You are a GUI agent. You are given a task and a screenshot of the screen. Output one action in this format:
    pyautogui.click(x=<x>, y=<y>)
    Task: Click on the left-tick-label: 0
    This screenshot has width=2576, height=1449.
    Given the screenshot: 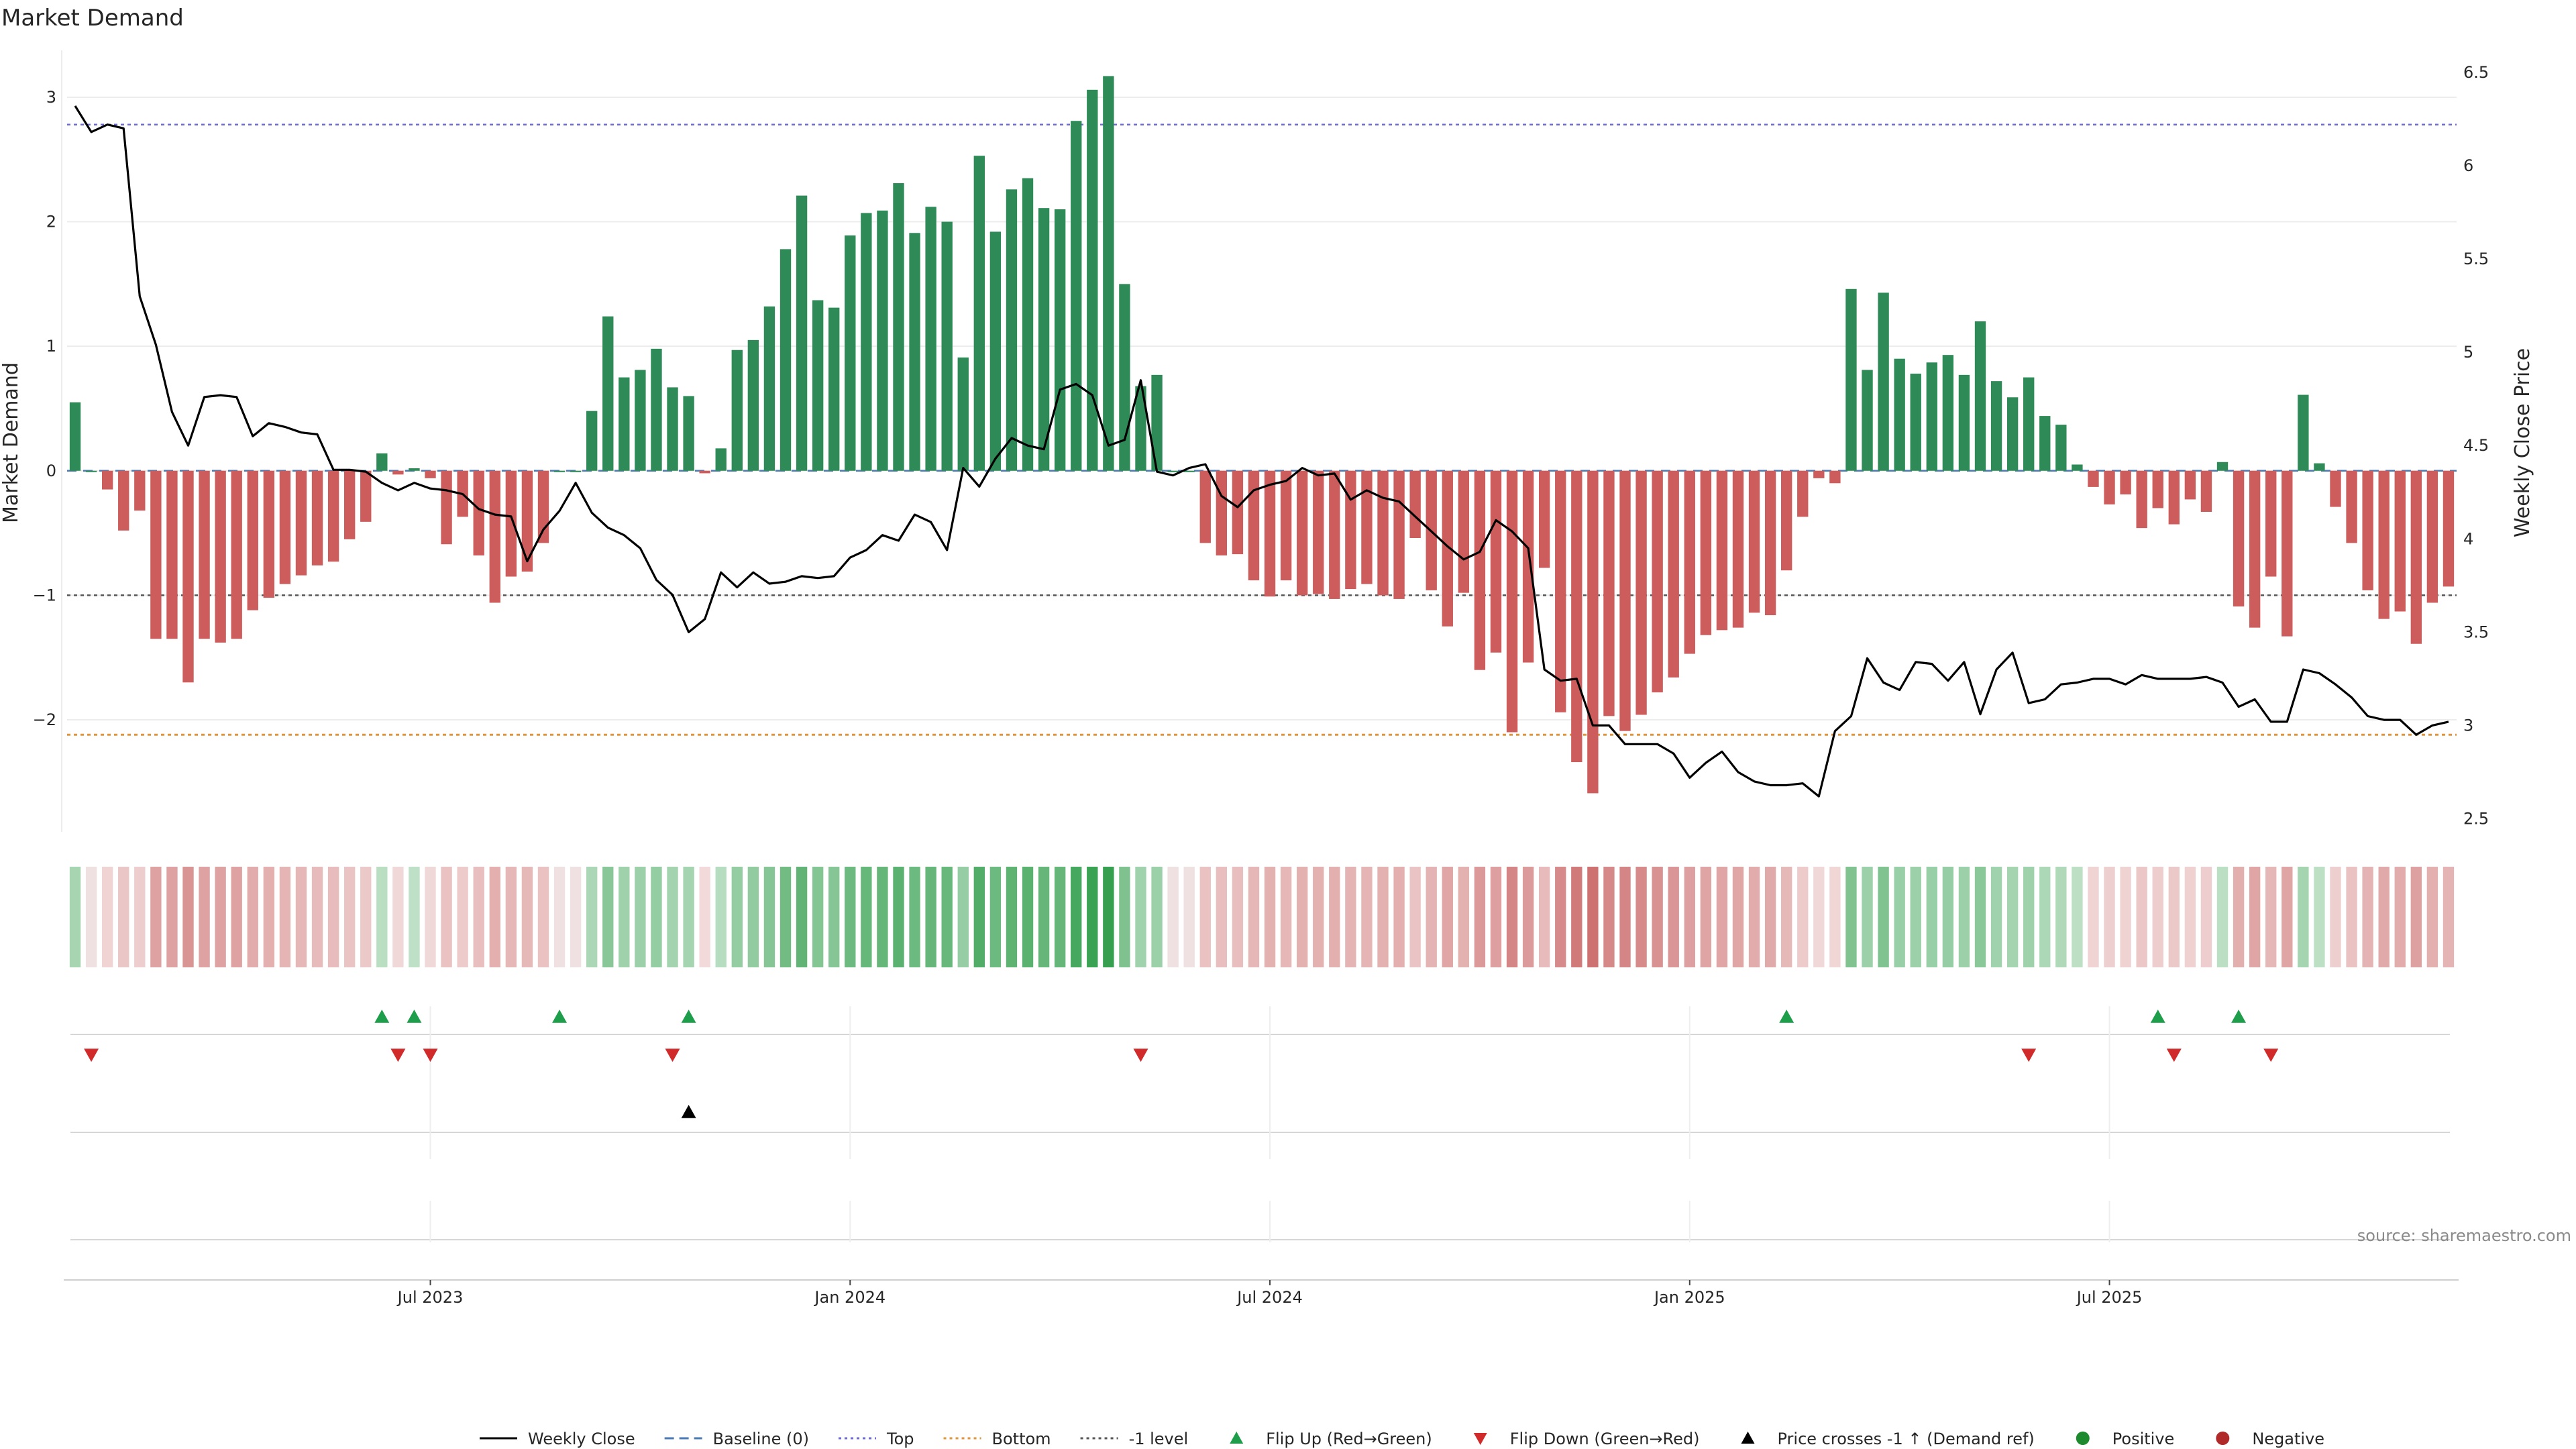 What is the action you would take?
    pyautogui.click(x=51, y=471)
    